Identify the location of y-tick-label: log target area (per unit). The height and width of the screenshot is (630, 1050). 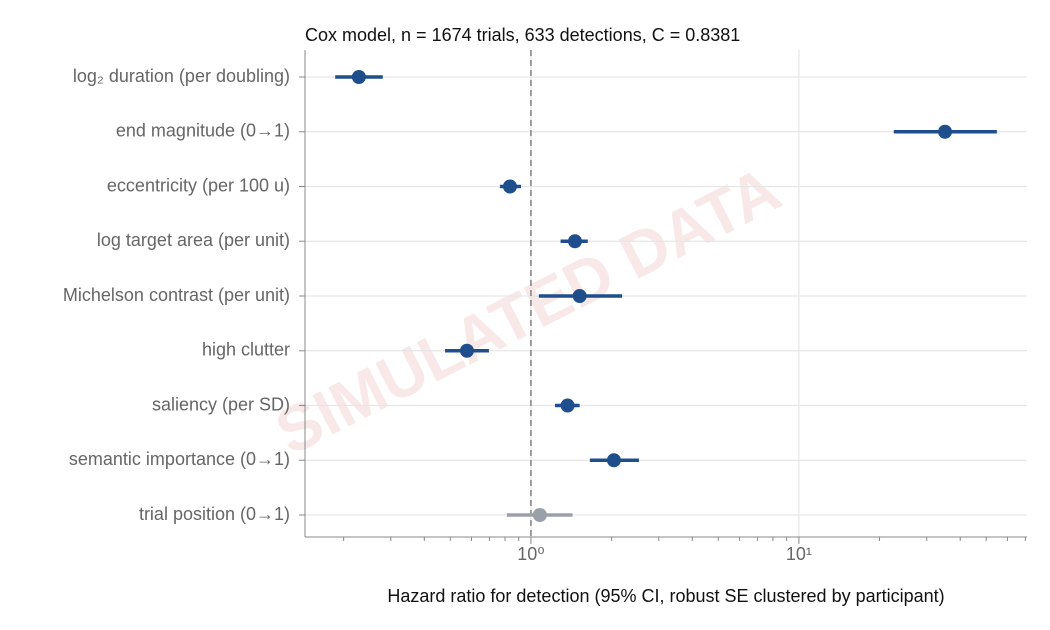
(193, 240).